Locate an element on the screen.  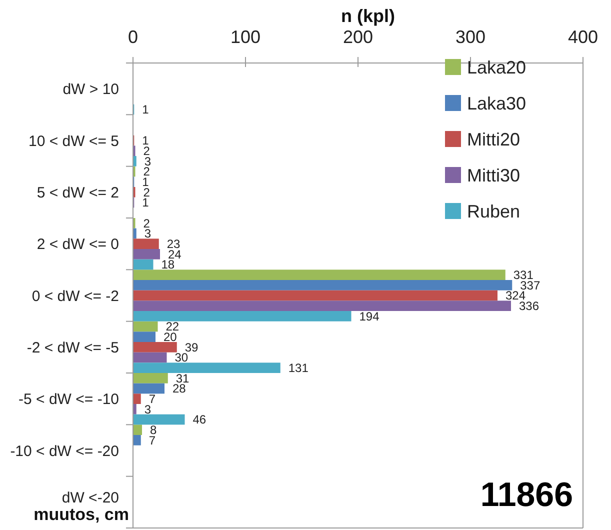
y-tick-label: dW > 10 is located at coordinates (90, 89).